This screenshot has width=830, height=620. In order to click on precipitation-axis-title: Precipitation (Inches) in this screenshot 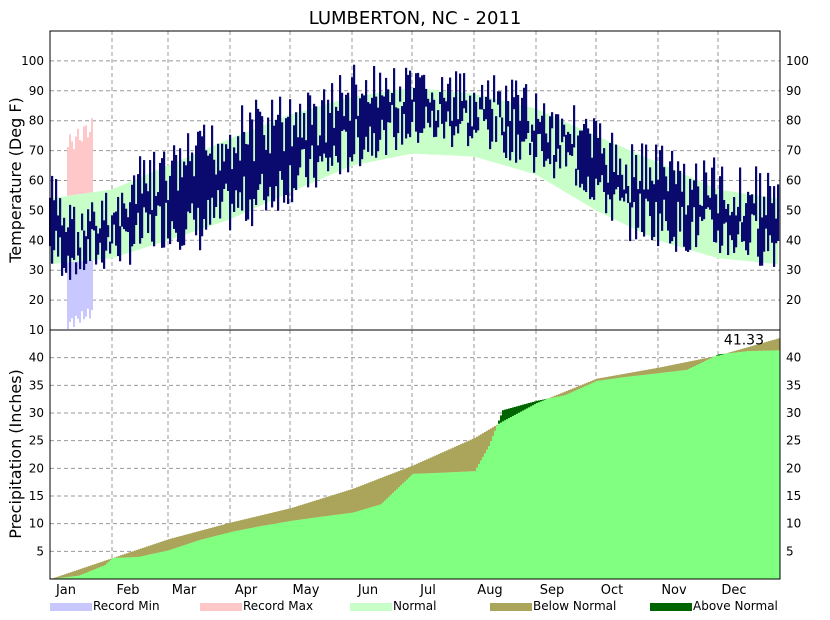, I will do `click(15, 454)`.